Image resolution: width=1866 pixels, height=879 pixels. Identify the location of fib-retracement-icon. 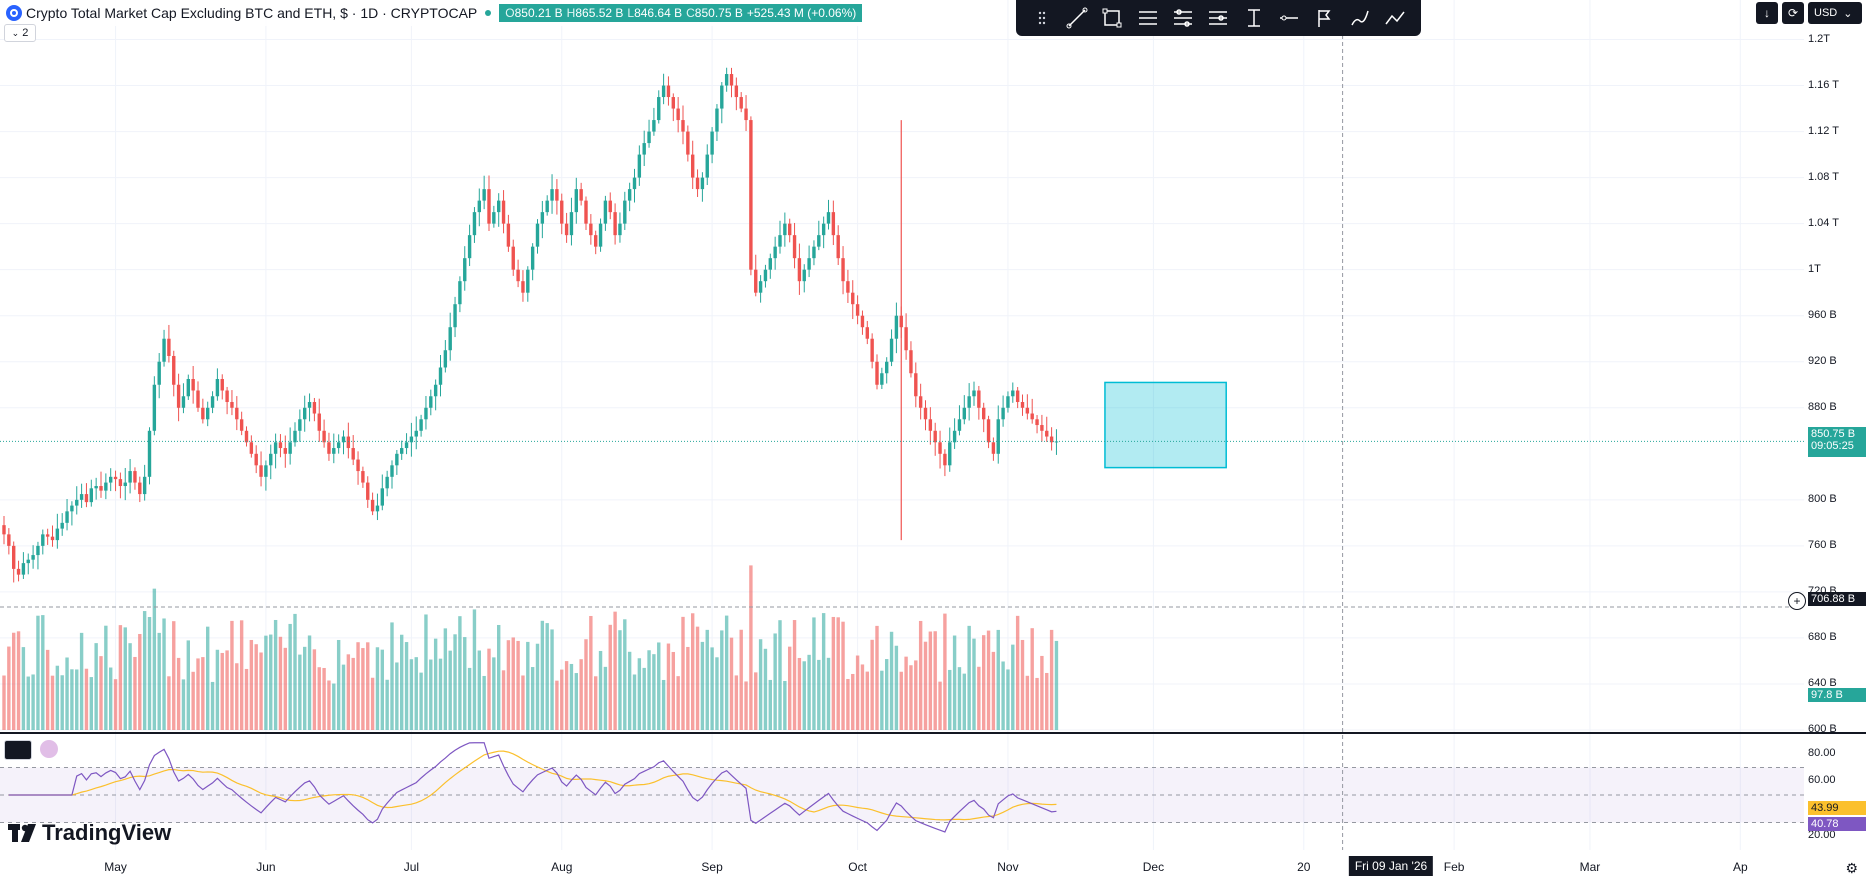
(1183, 18).